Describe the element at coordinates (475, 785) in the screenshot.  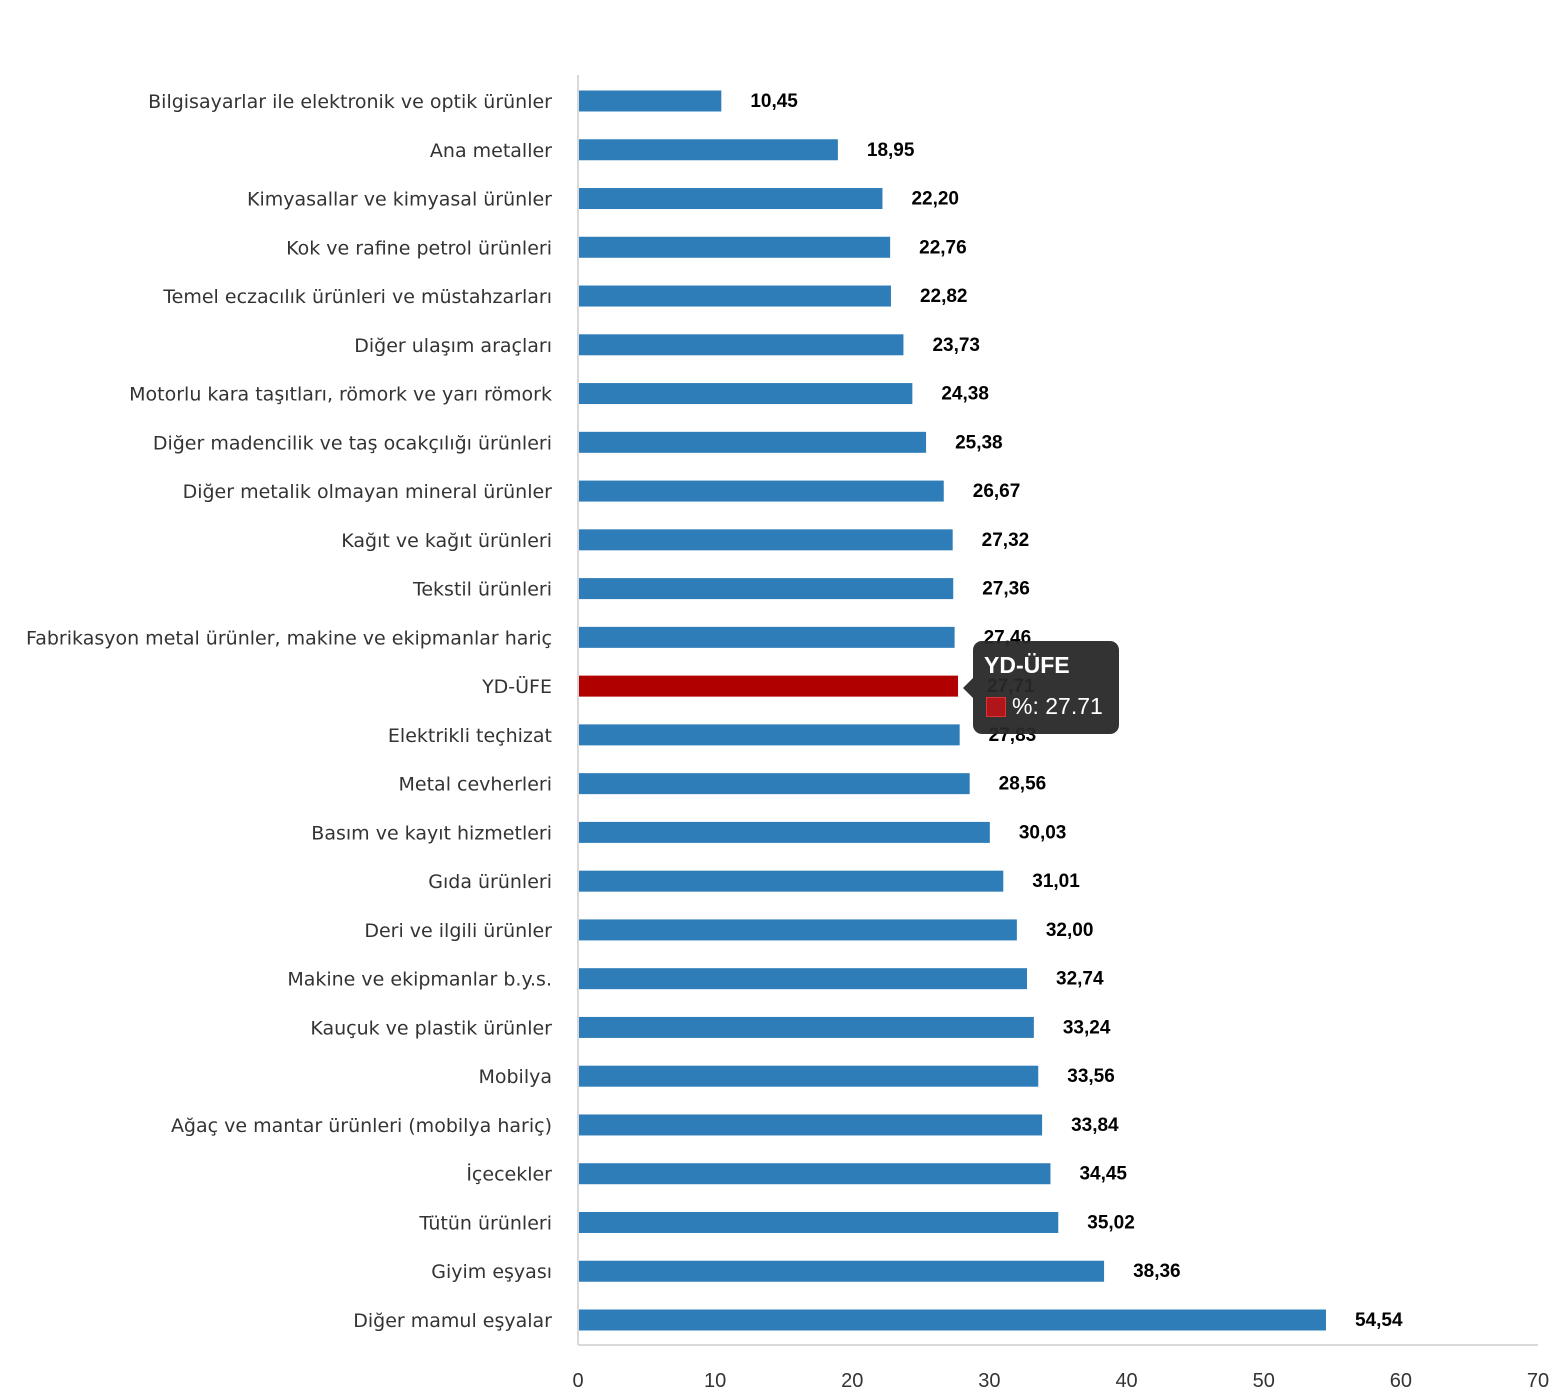
I see `category-label: Metal cevherleri` at that location.